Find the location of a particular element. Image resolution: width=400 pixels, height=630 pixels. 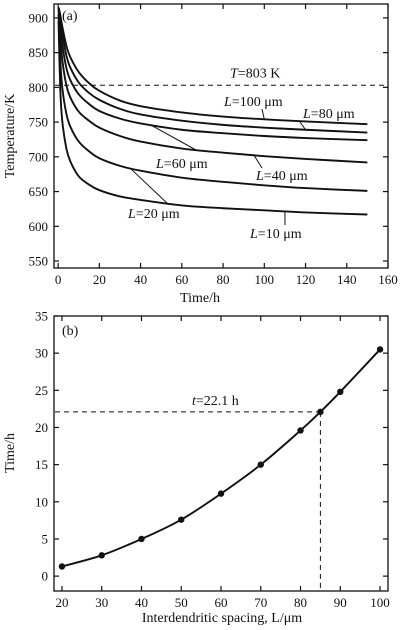

series-label-5: L=10 μm is located at coordinates (275, 234).